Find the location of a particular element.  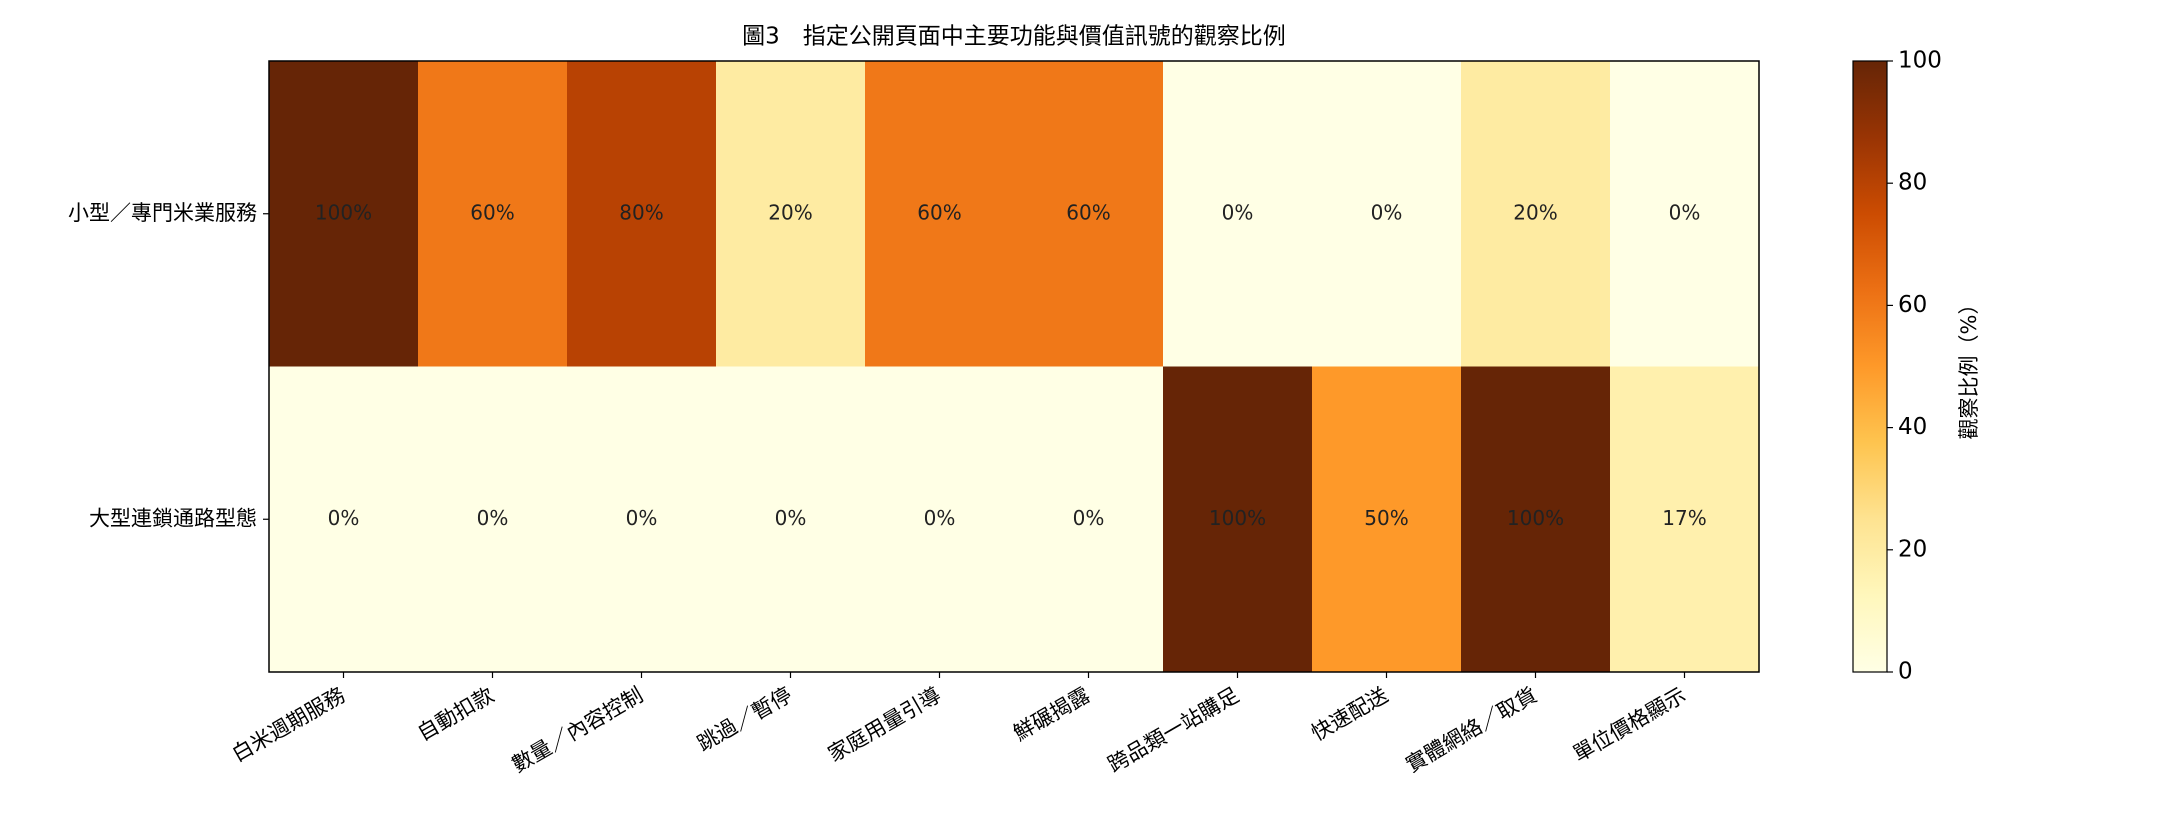

y-tick-label: 大型連鎖通路型態 is located at coordinates (173, 518).